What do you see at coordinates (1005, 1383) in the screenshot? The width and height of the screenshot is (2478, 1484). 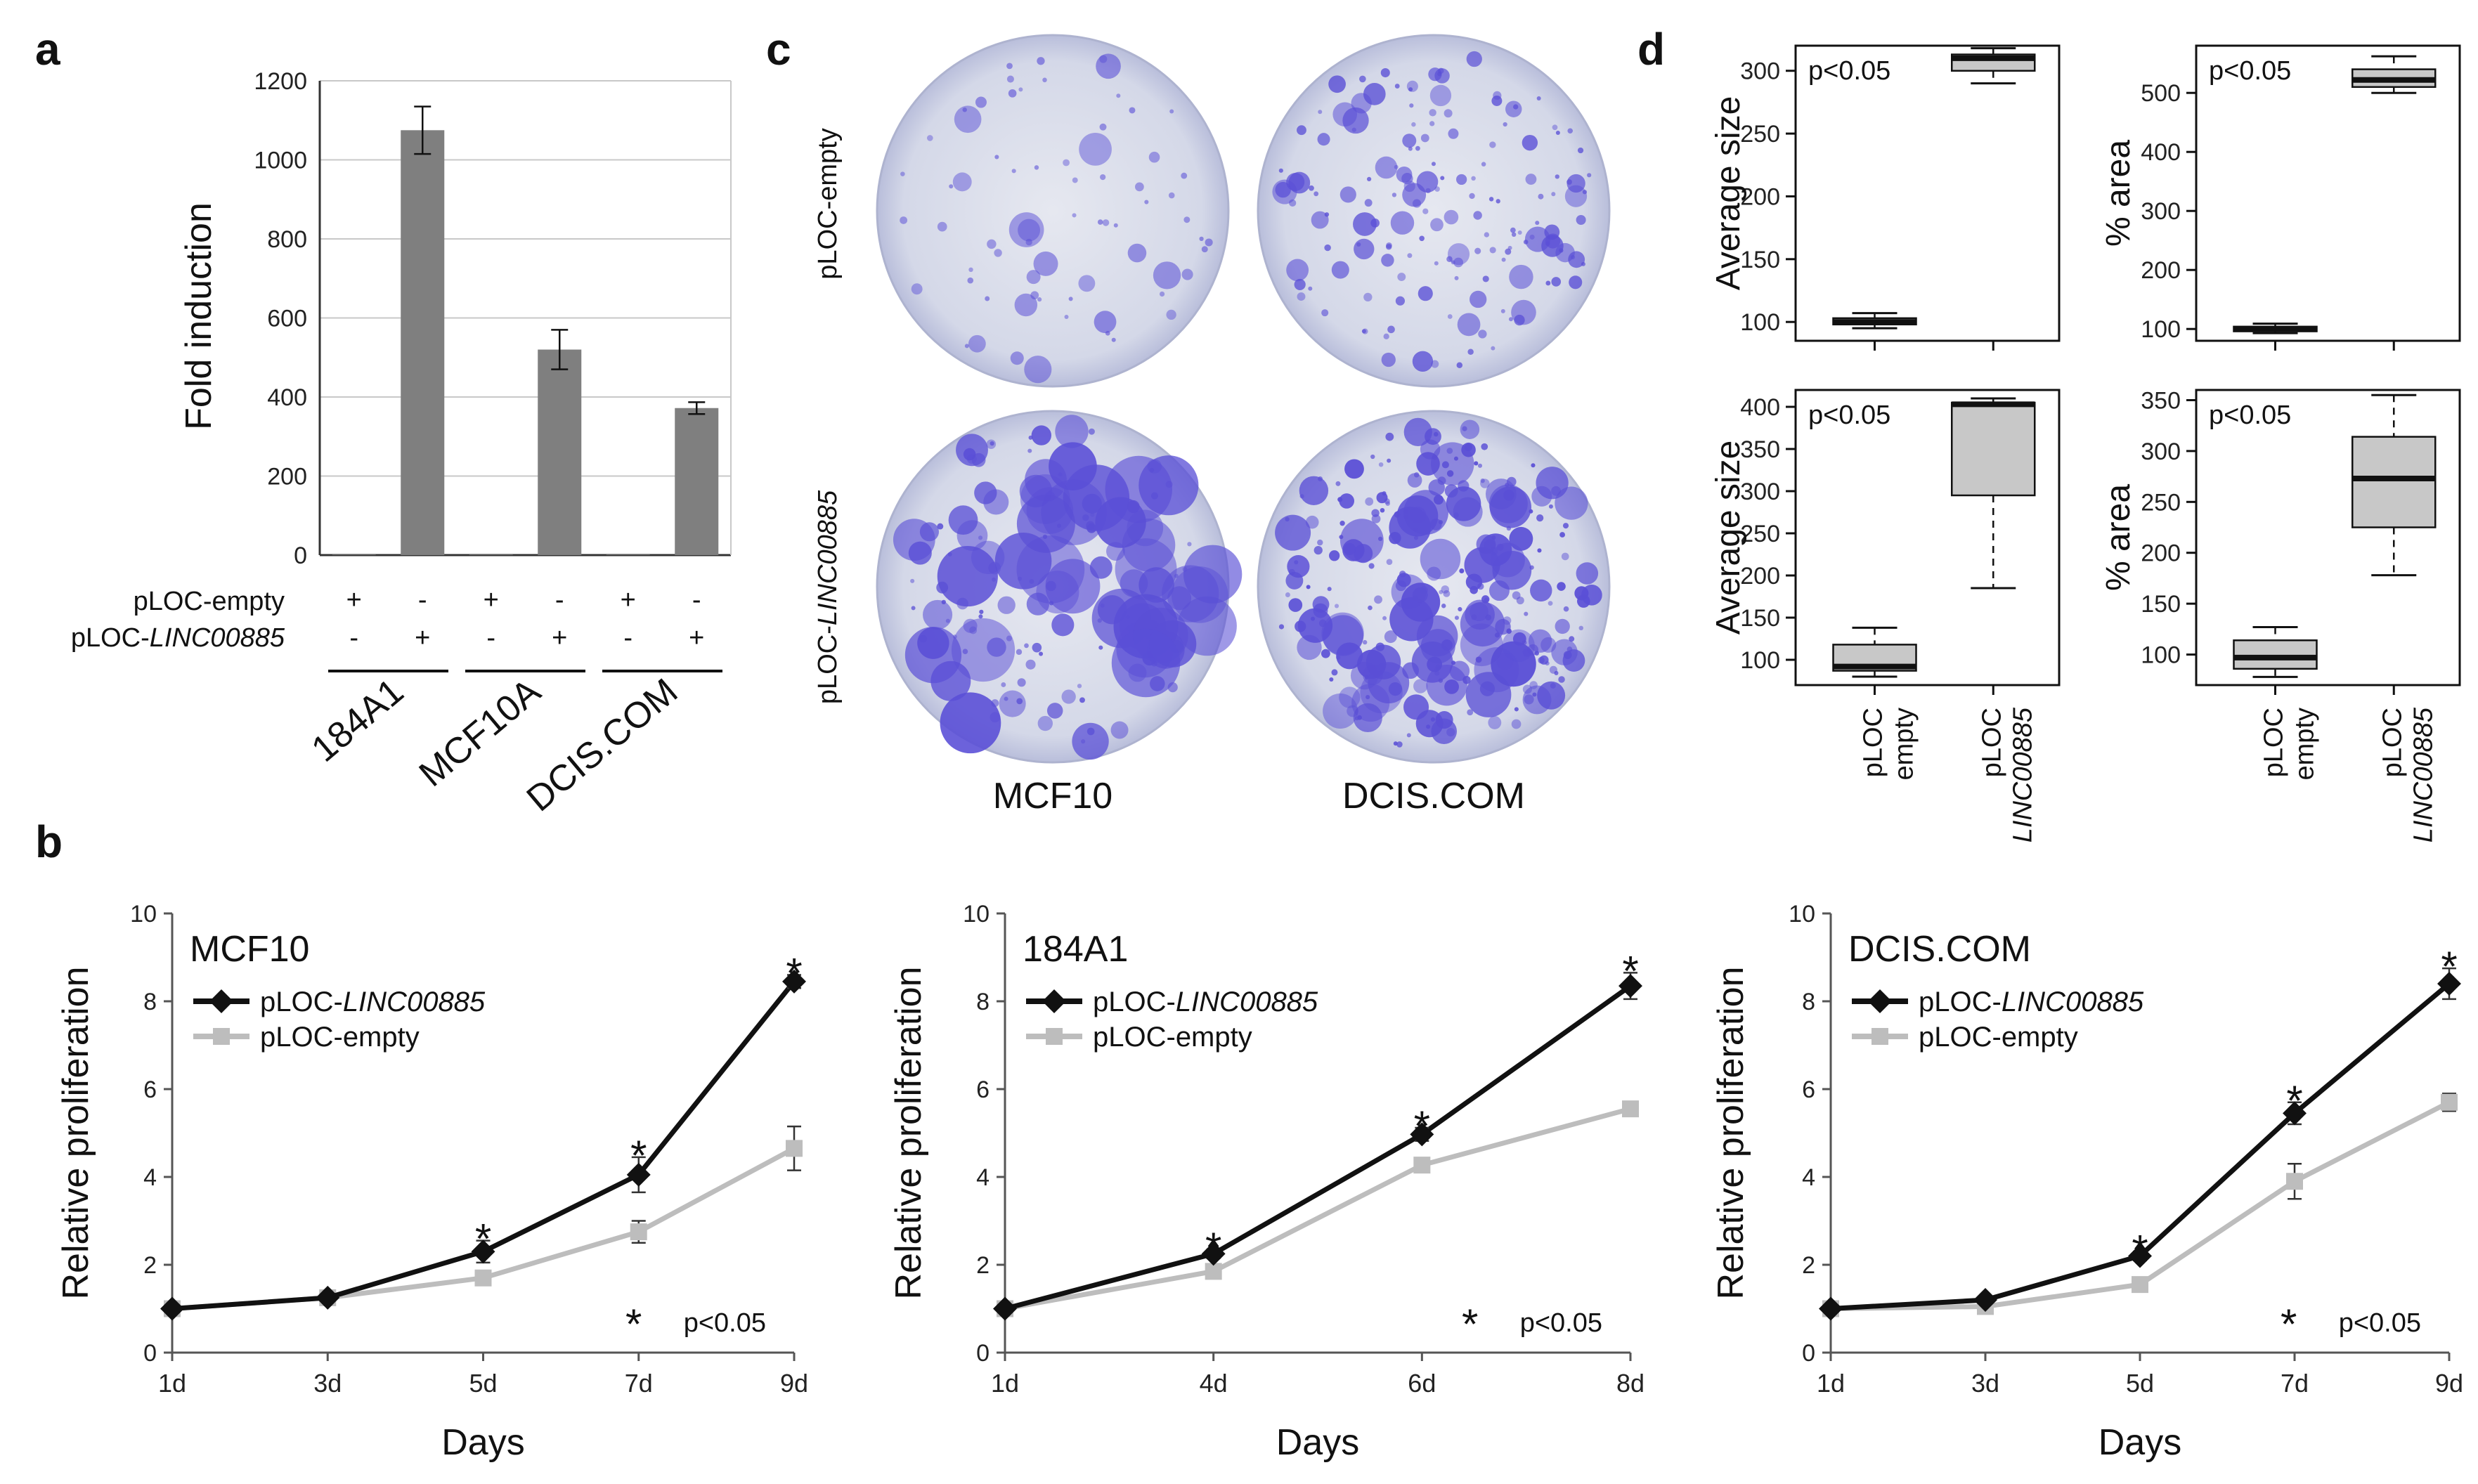 I see `line-x-tick-label: 1d` at bounding box center [1005, 1383].